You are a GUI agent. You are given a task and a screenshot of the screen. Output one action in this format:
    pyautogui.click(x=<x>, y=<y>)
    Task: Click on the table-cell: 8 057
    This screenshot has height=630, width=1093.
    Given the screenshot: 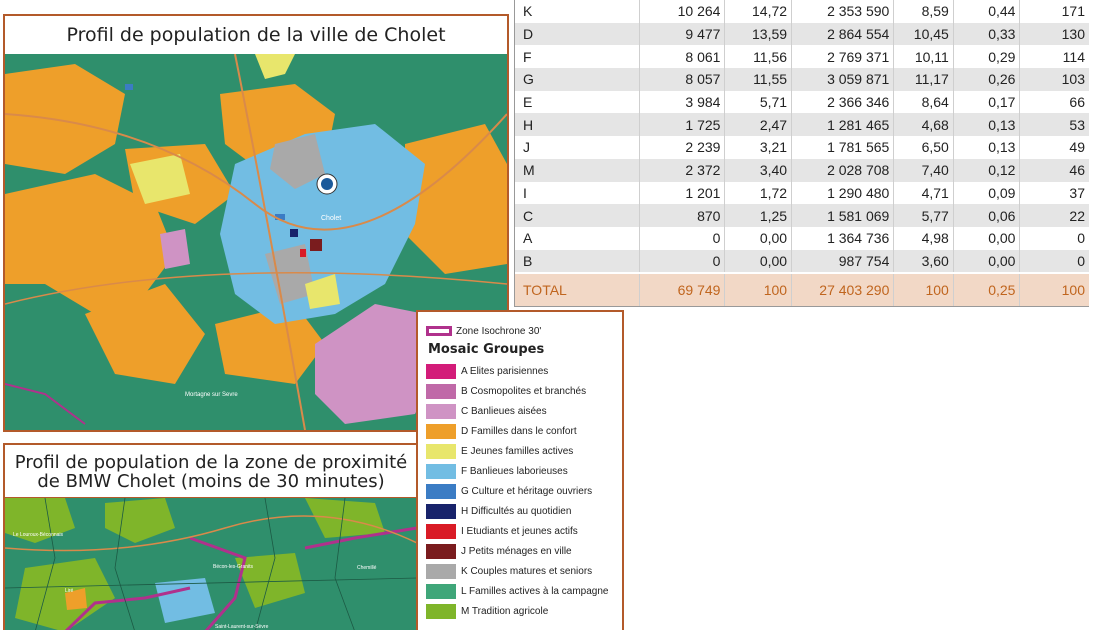 What is the action you would take?
    pyautogui.click(x=681, y=79)
    